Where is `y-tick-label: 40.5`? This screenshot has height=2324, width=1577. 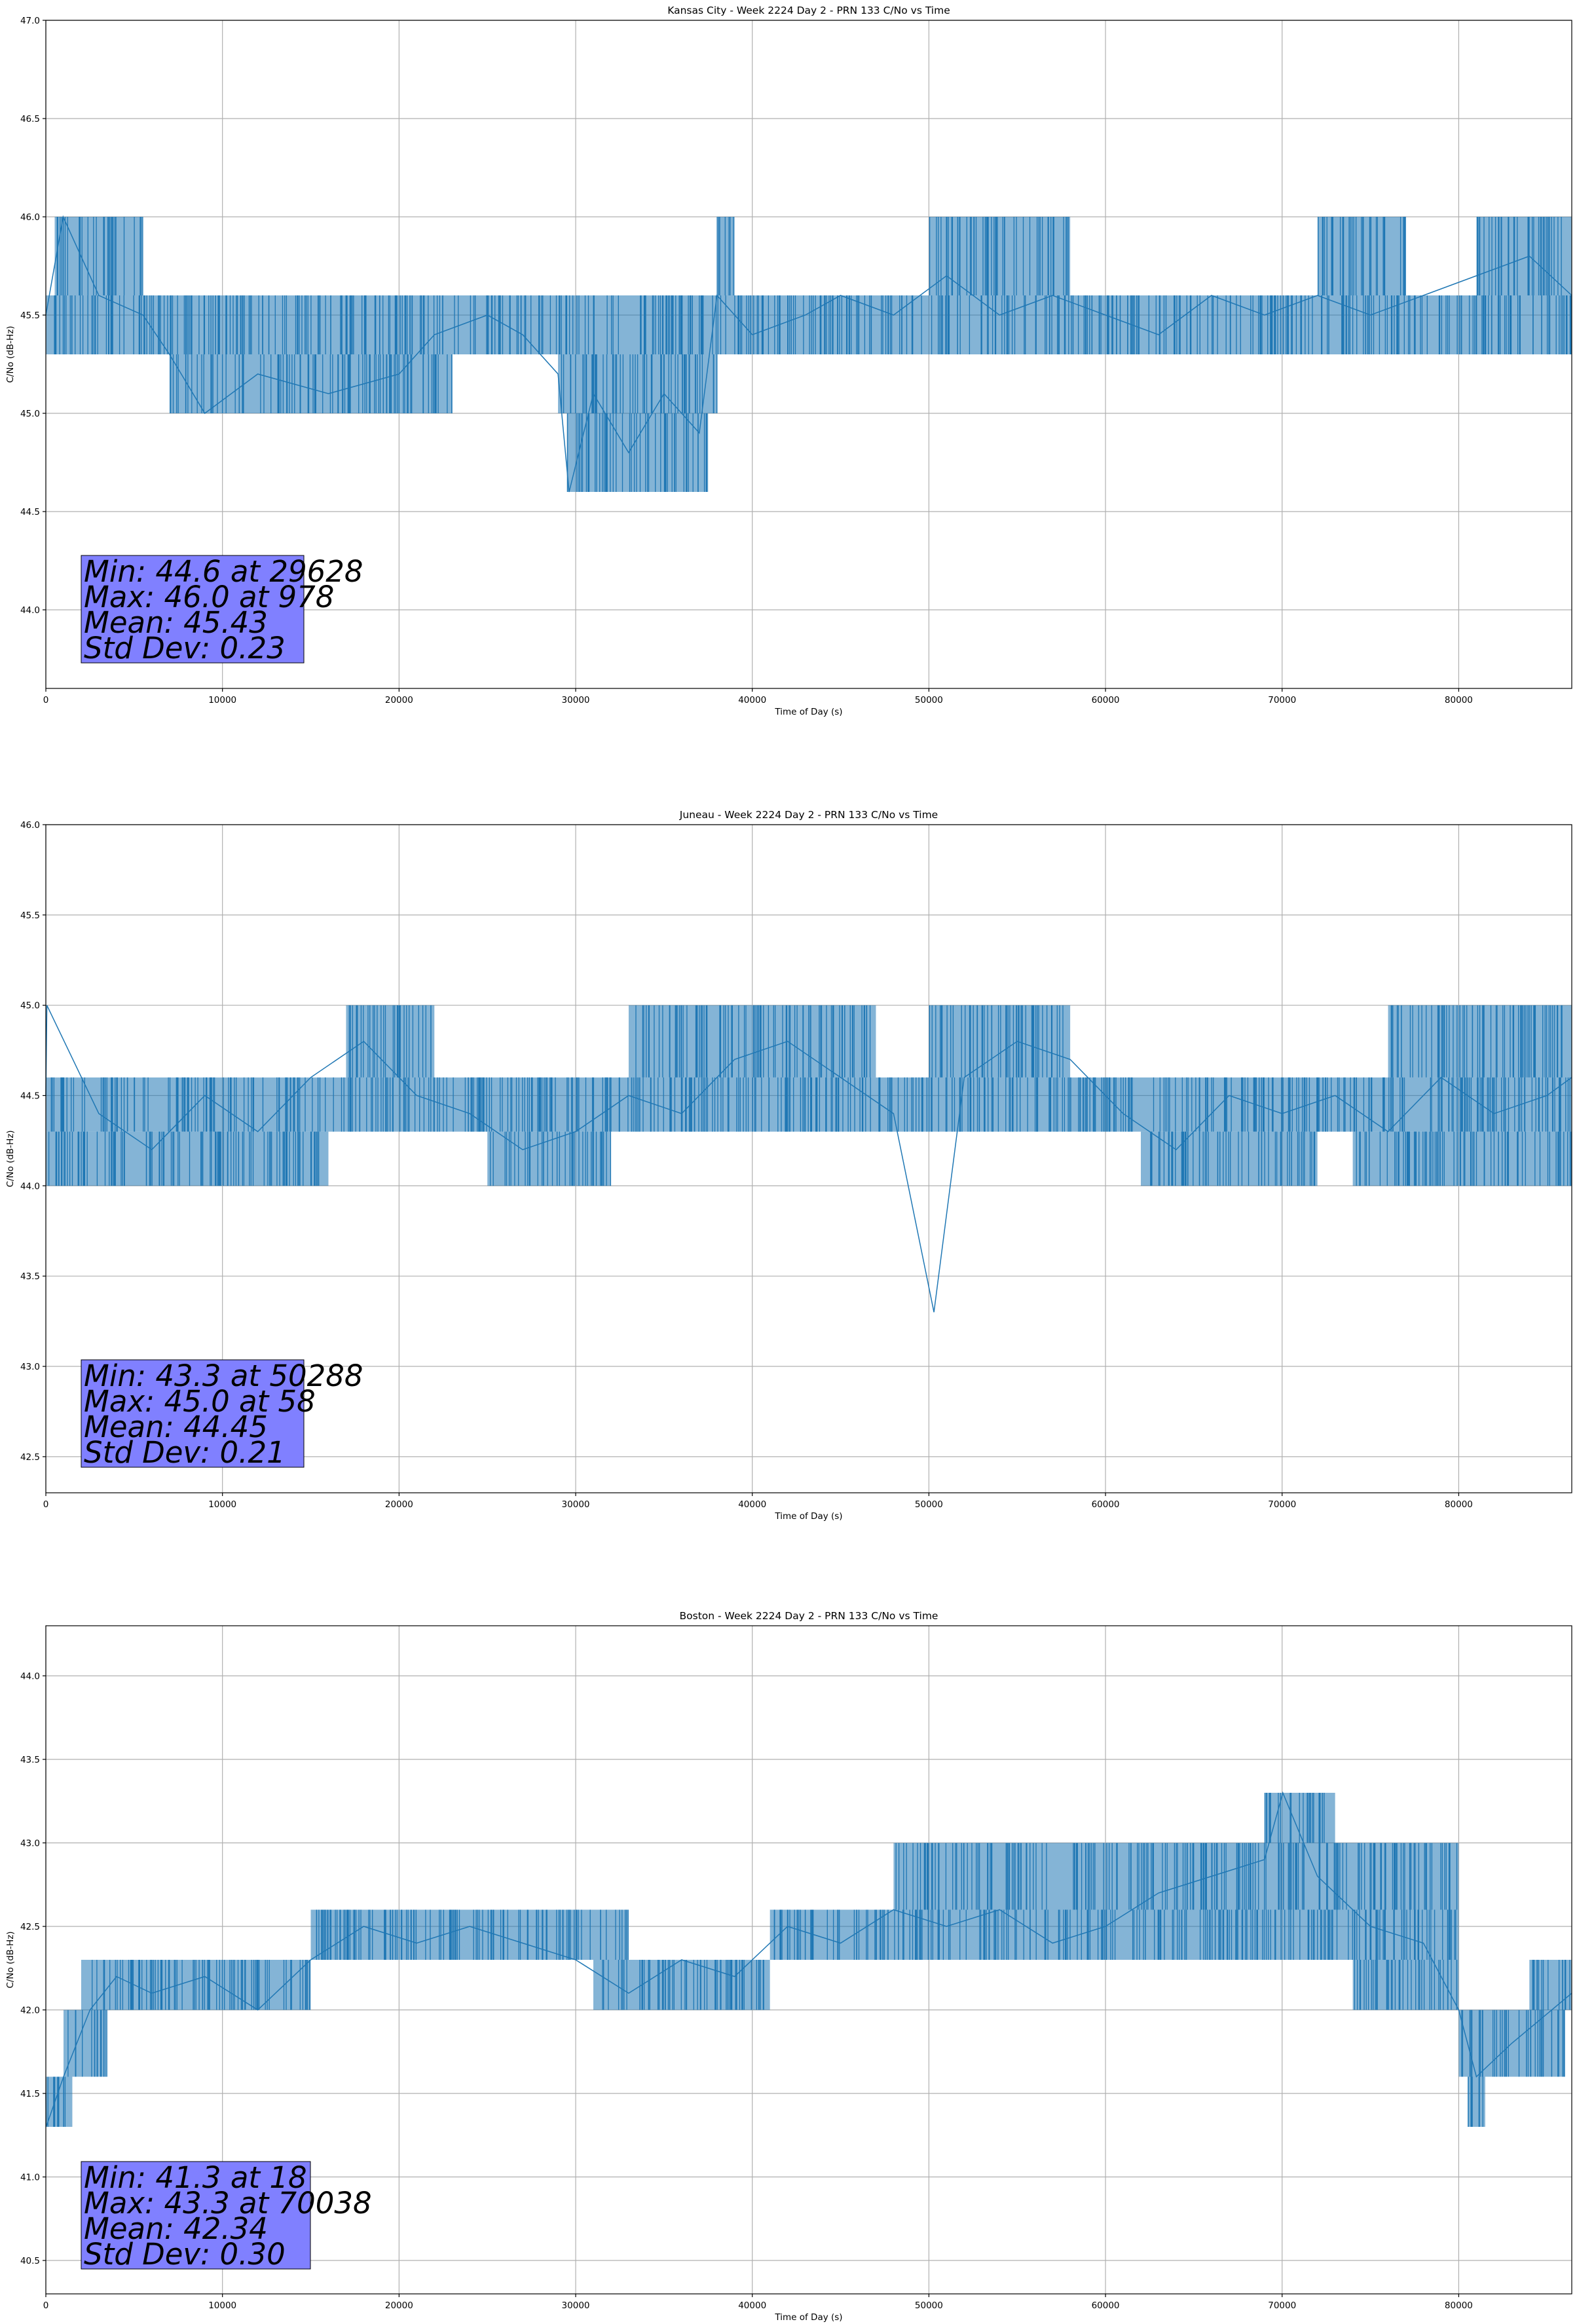 y-tick-label: 40.5 is located at coordinates (30, 2261).